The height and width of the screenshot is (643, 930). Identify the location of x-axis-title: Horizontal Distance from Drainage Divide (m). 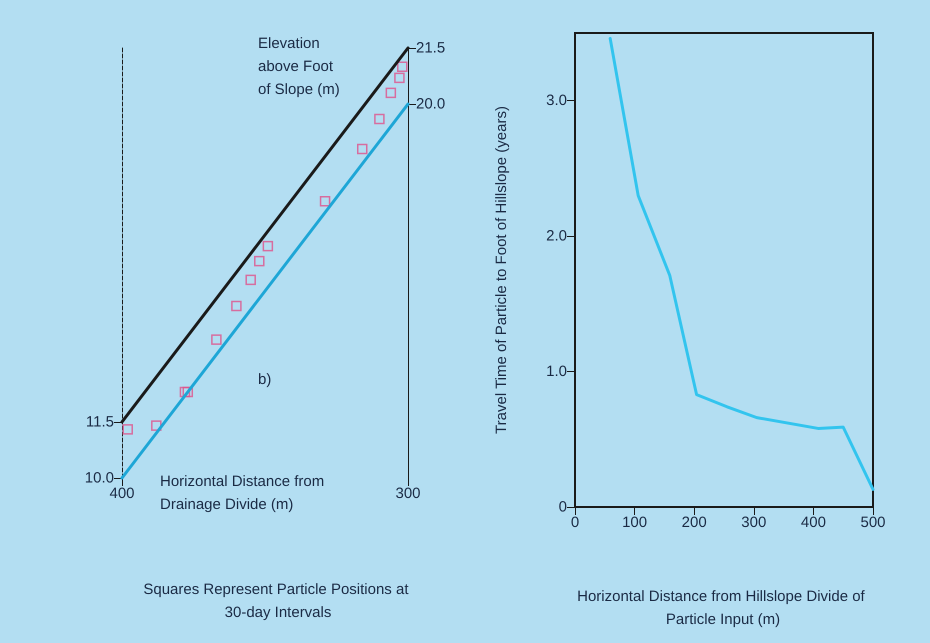
(244, 493).